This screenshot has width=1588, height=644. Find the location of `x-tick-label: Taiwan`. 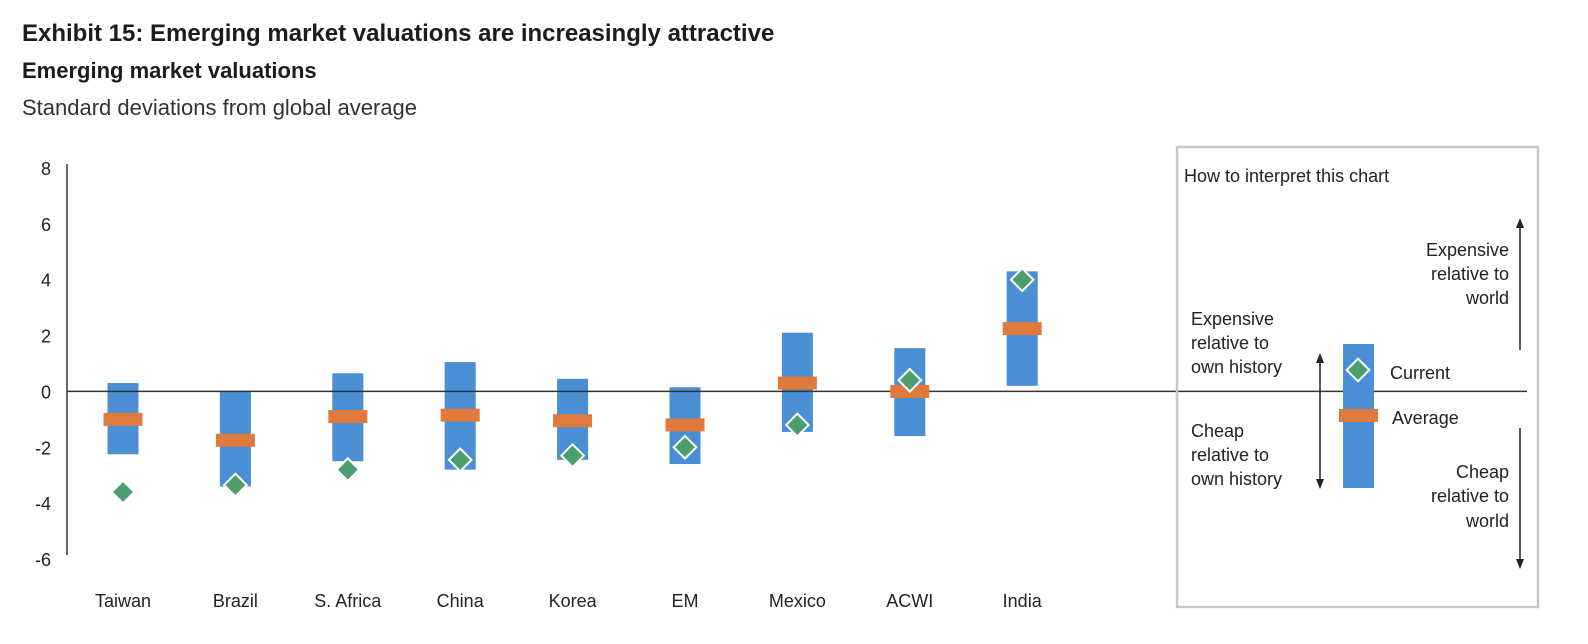

x-tick-label: Taiwan is located at coordinates (123, 601).